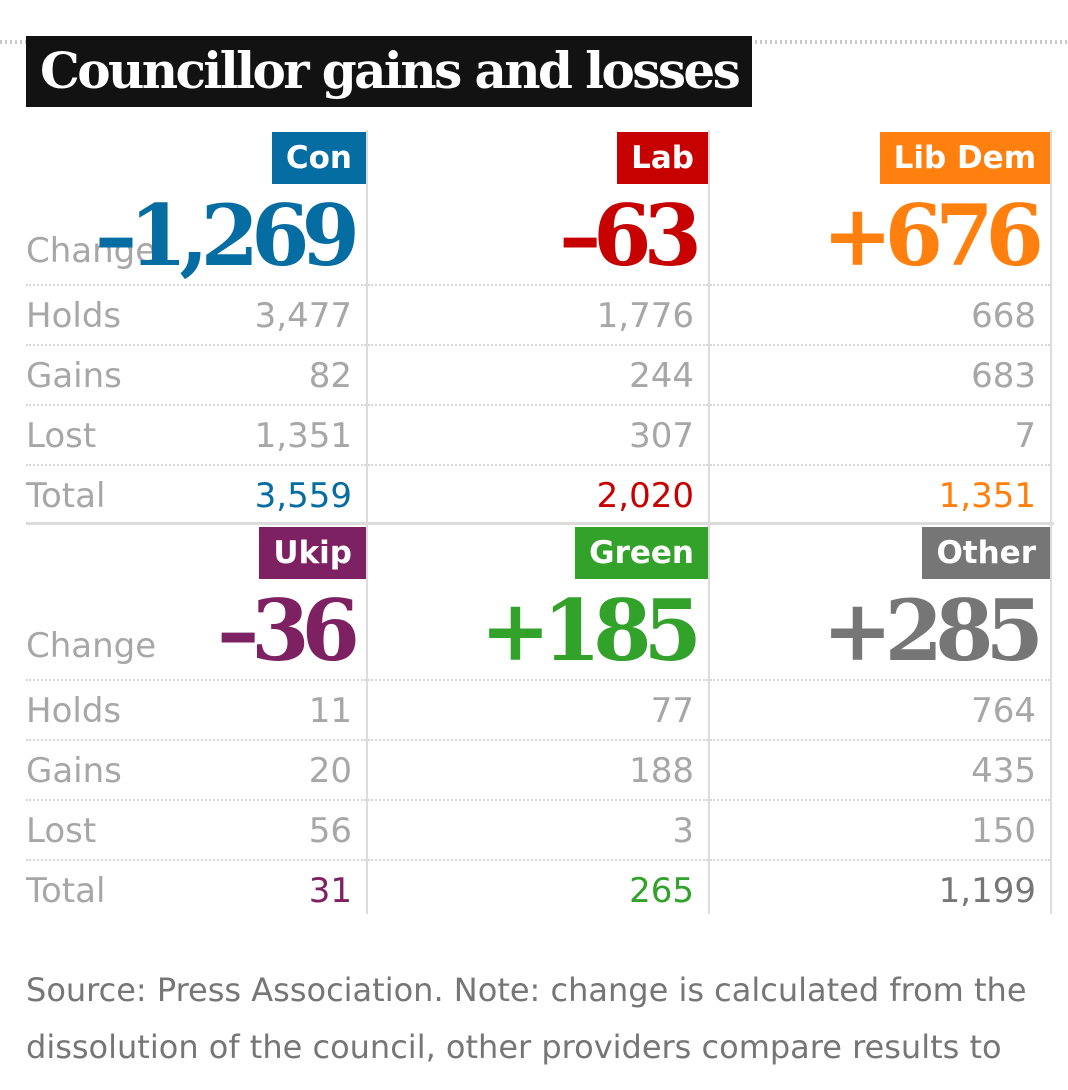  What do you see at coordinates (196, 709) in the screenshot?
I see `holds-cell-ukip: 11` at bounding box center [196, 709].